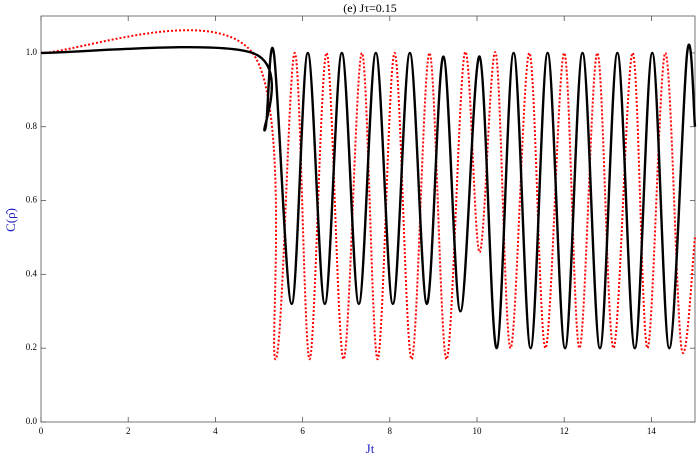 The height and width of the screenshot is (460, 700). Describe the element at coordinates (10, 220) in the screenshot. I see `y-axis-label: C(ρ̂)` at that location.